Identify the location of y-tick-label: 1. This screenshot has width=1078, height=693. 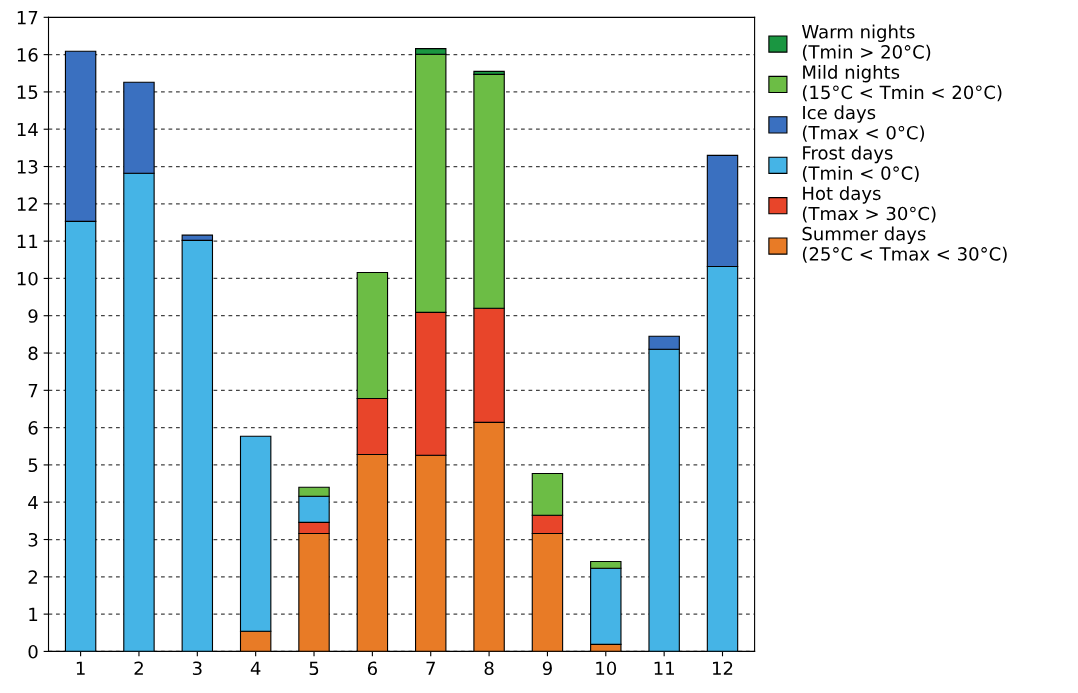
(33, 614).